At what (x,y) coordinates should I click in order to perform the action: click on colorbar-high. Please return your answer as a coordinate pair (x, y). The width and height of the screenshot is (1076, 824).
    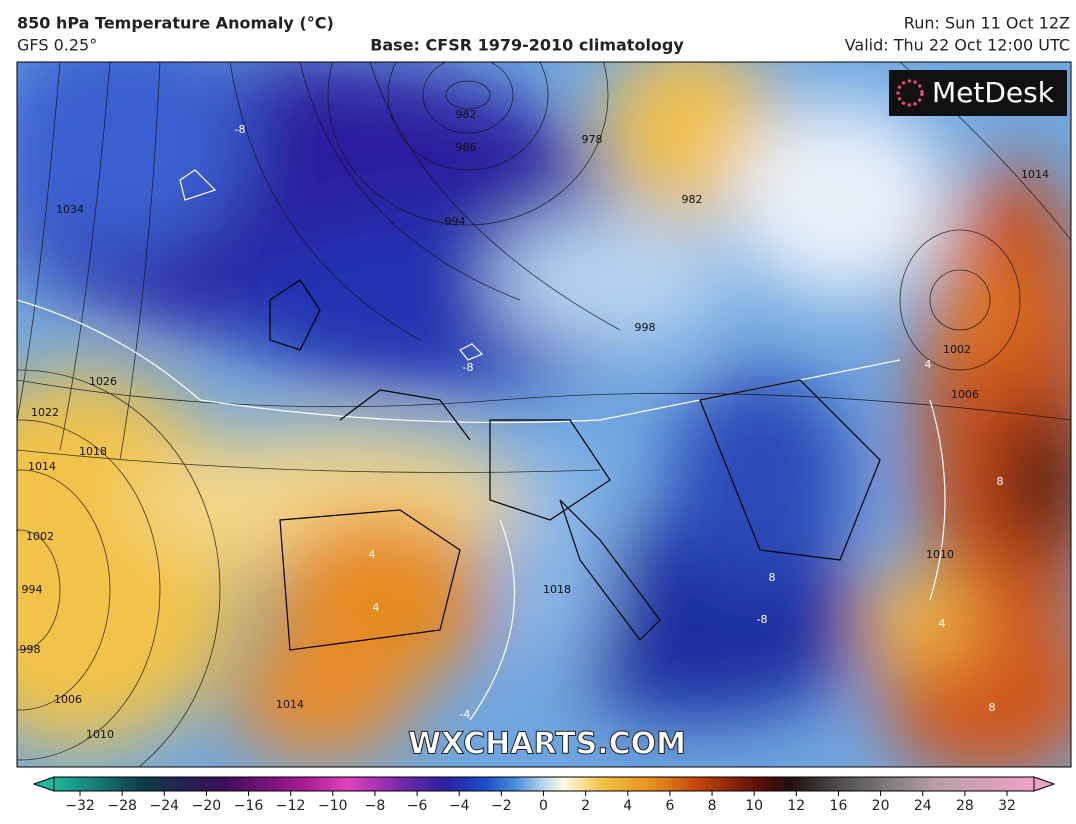
    Looking at the image, I should click on (1044, 784).